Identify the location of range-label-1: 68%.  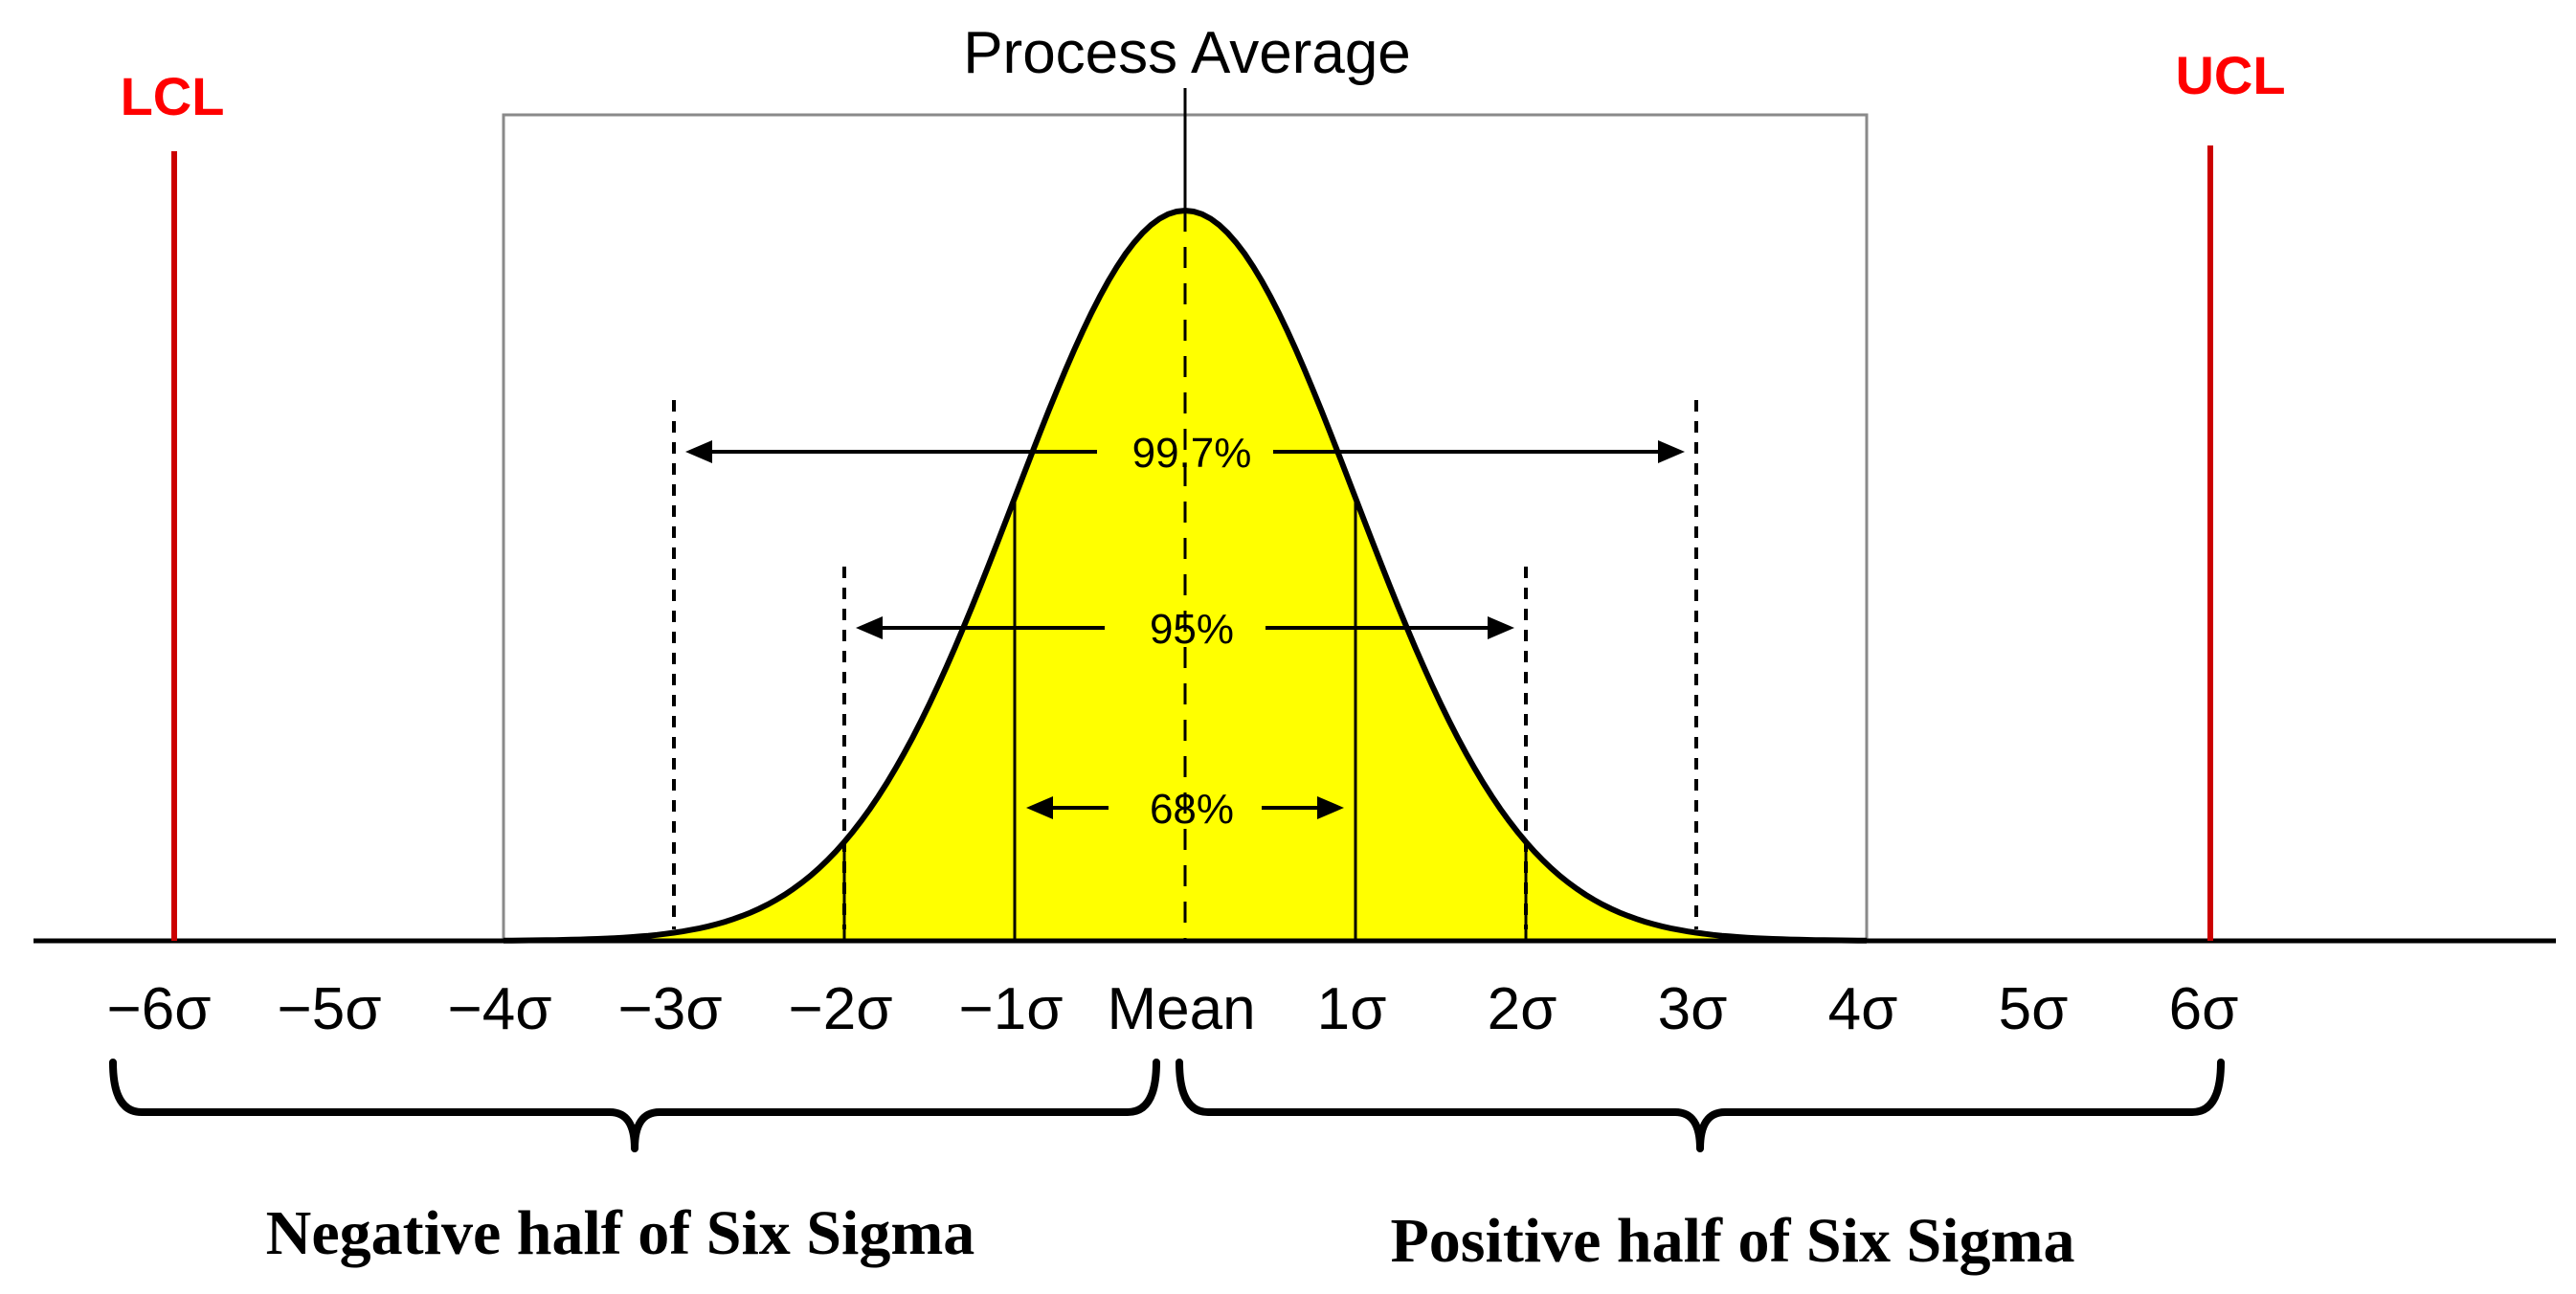
(1192, 809).